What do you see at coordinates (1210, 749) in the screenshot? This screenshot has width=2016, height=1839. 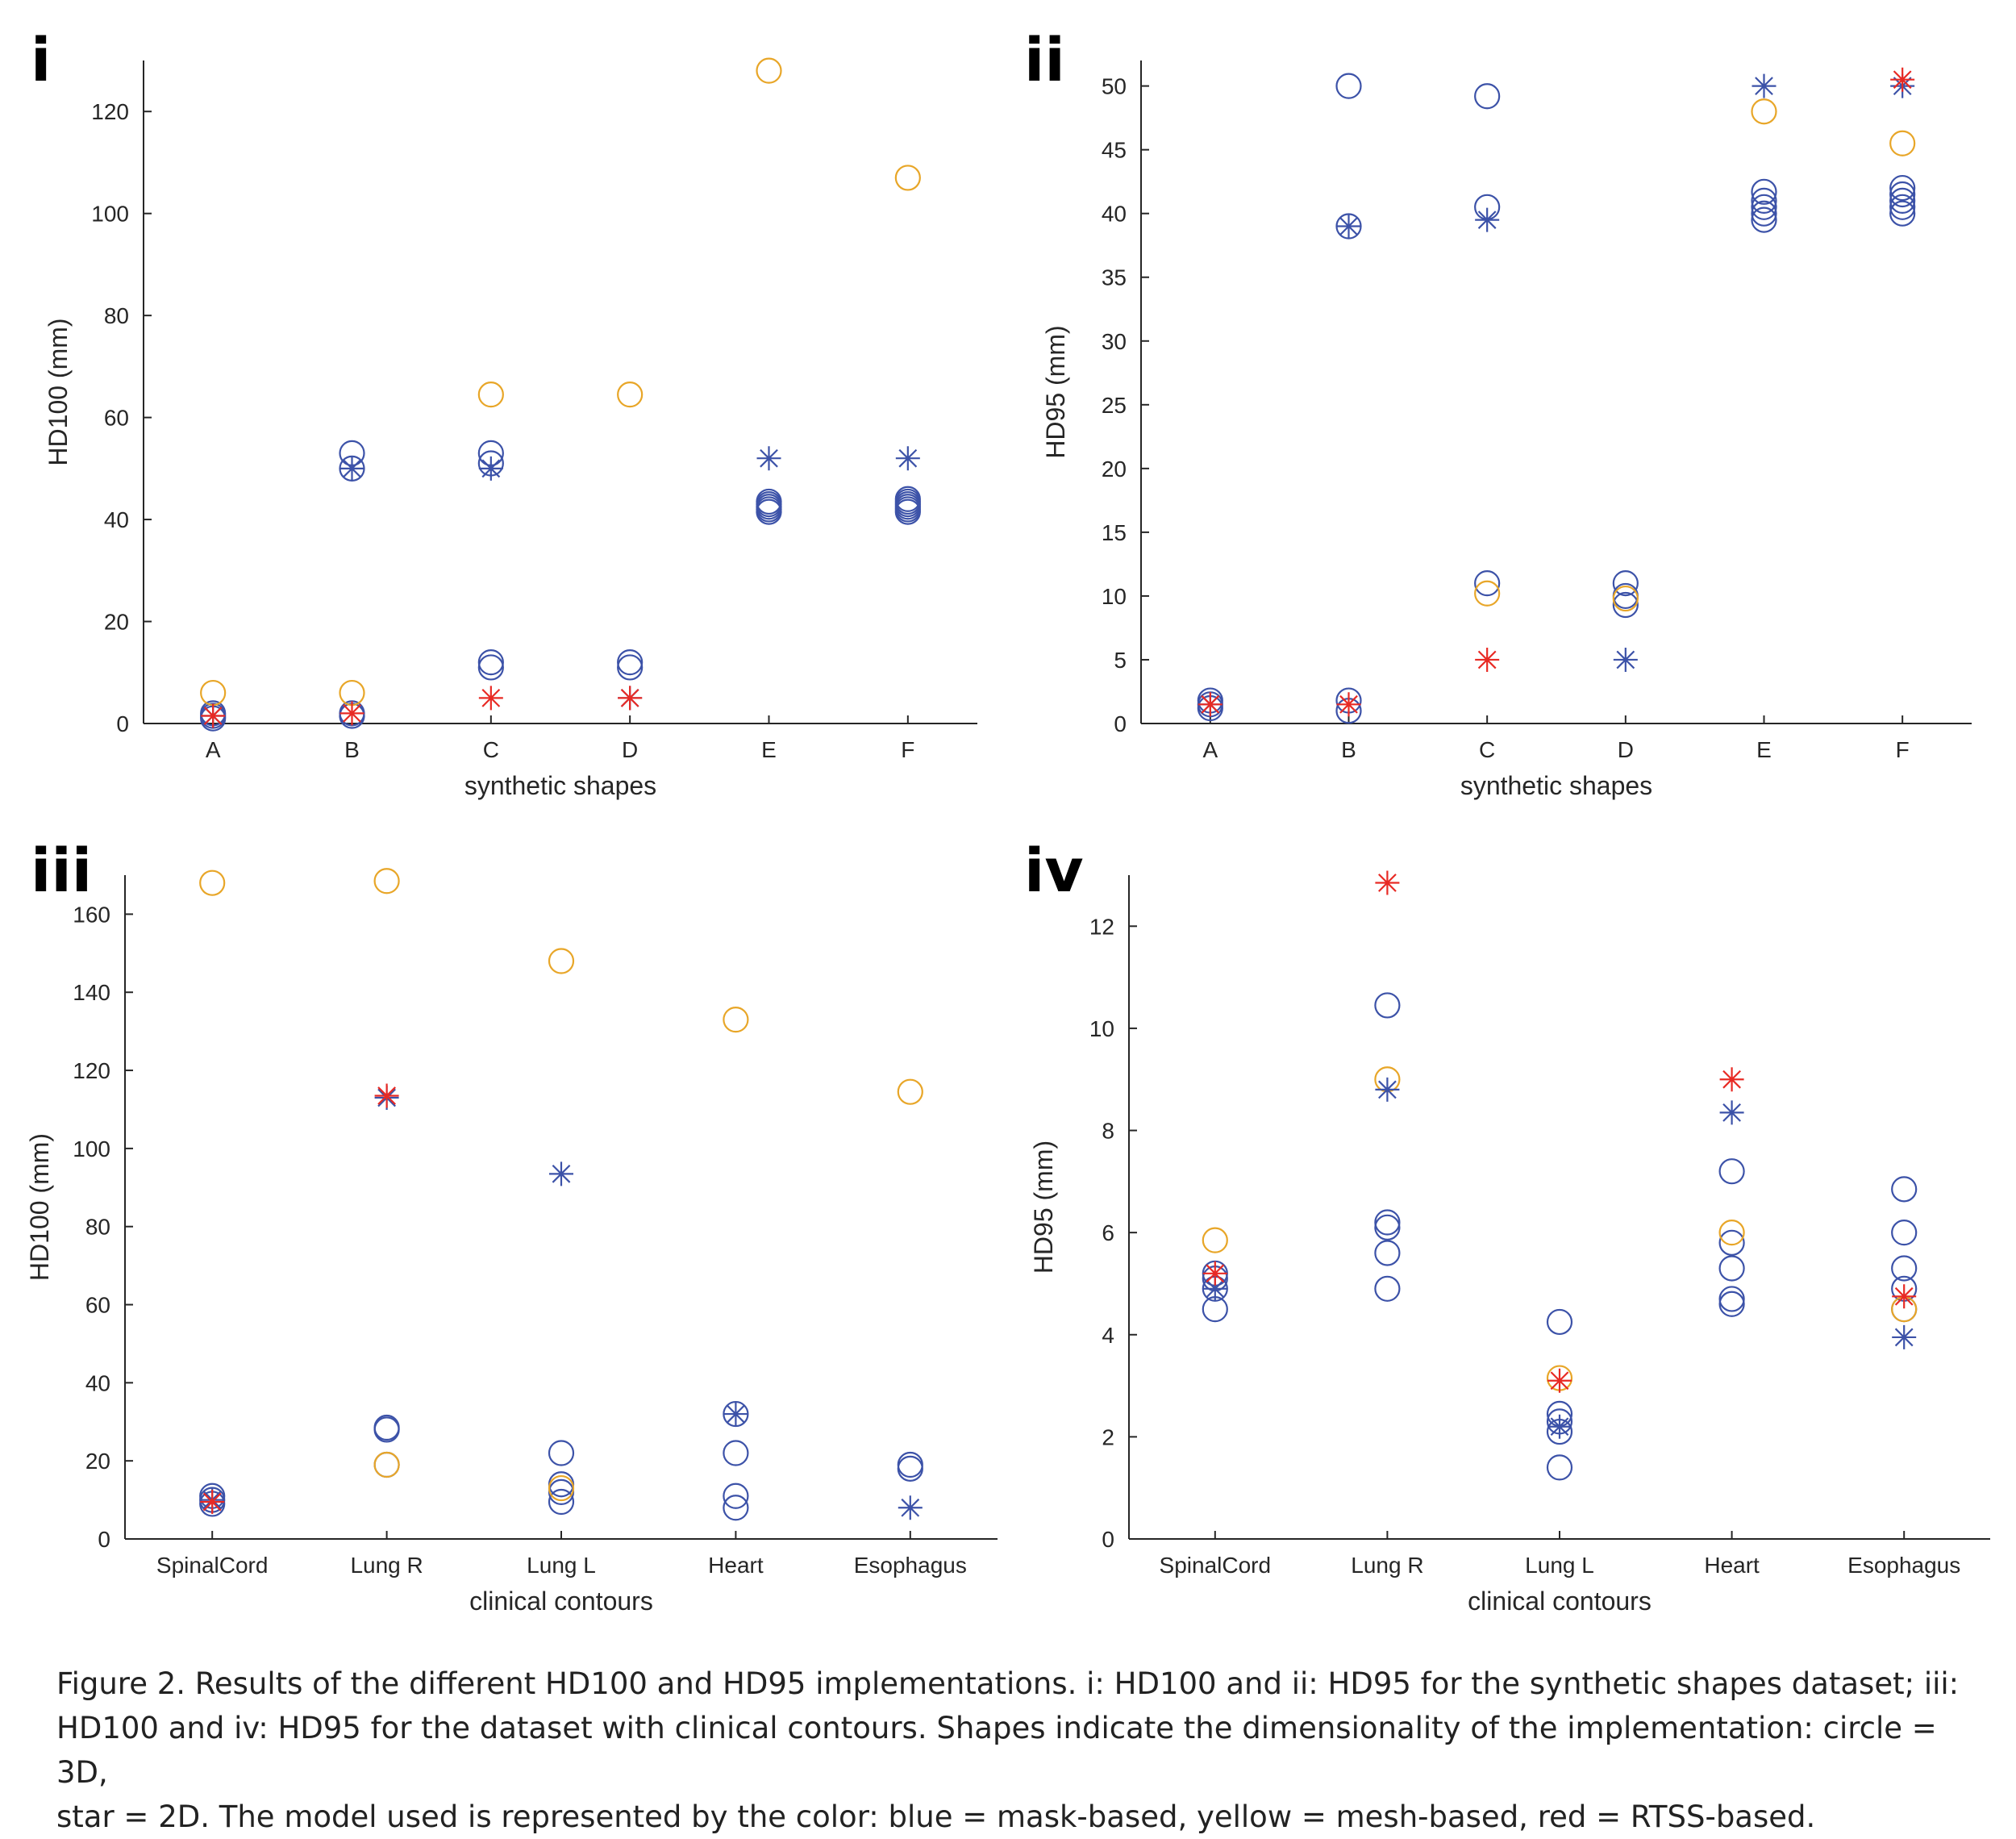 I see `x-tick-label: A` at bounding box center [1210, 749].